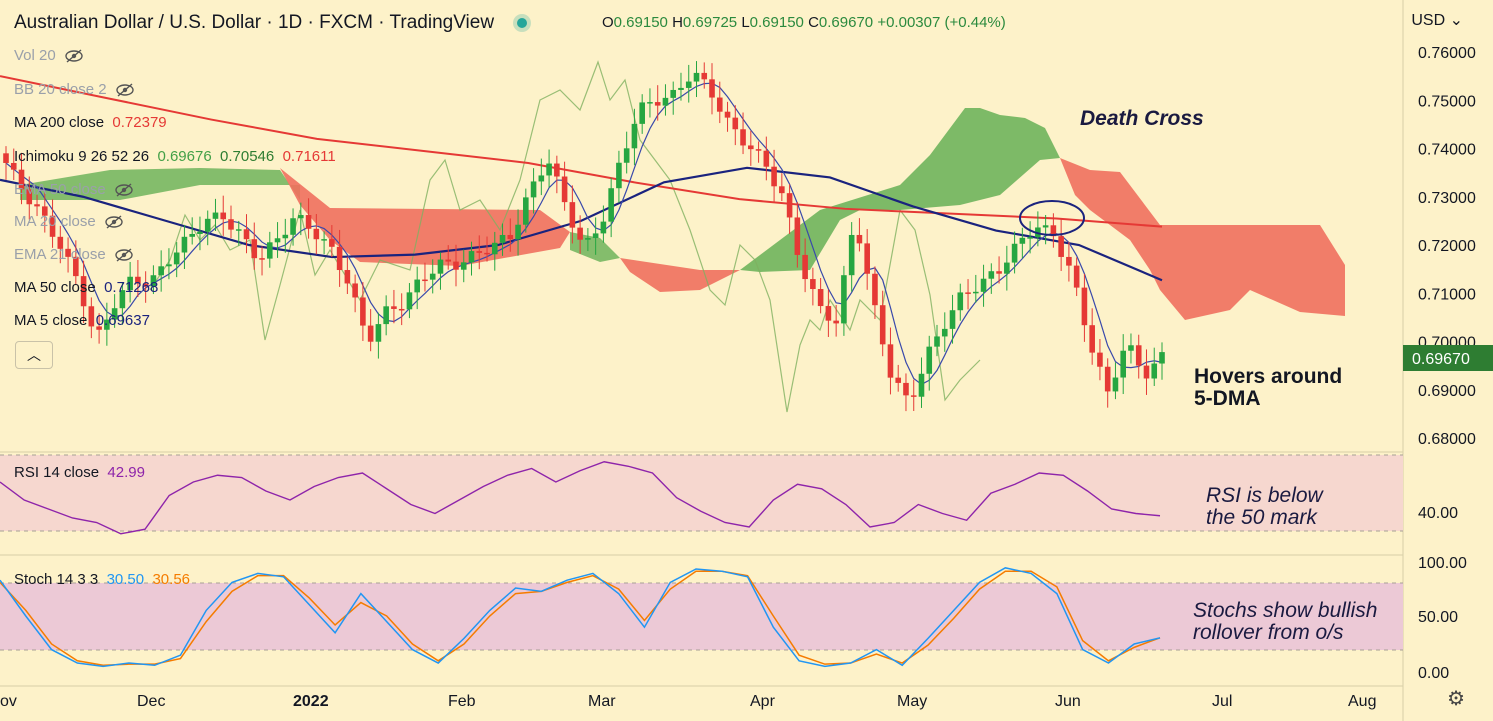  I want to click on last-price-tag, so click(1448, 358).